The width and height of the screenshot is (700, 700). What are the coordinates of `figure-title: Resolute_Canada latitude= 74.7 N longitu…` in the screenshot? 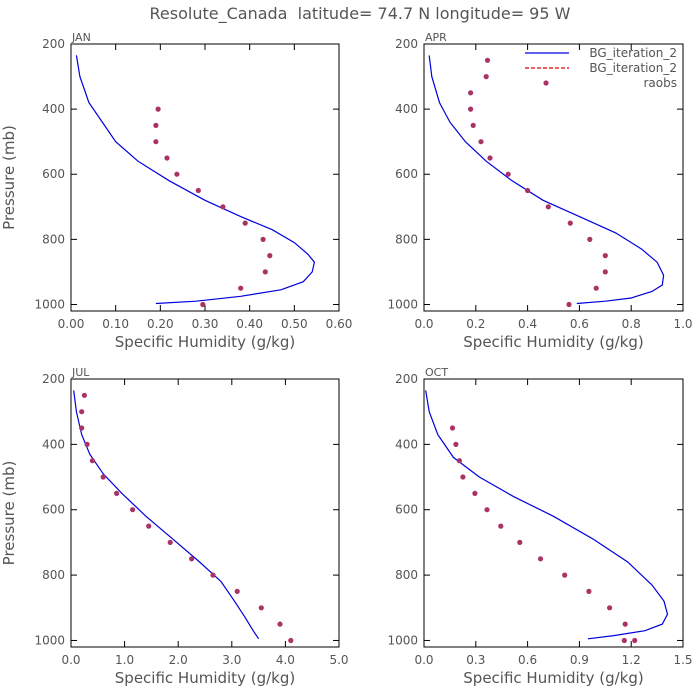 It's located at (360, 14).